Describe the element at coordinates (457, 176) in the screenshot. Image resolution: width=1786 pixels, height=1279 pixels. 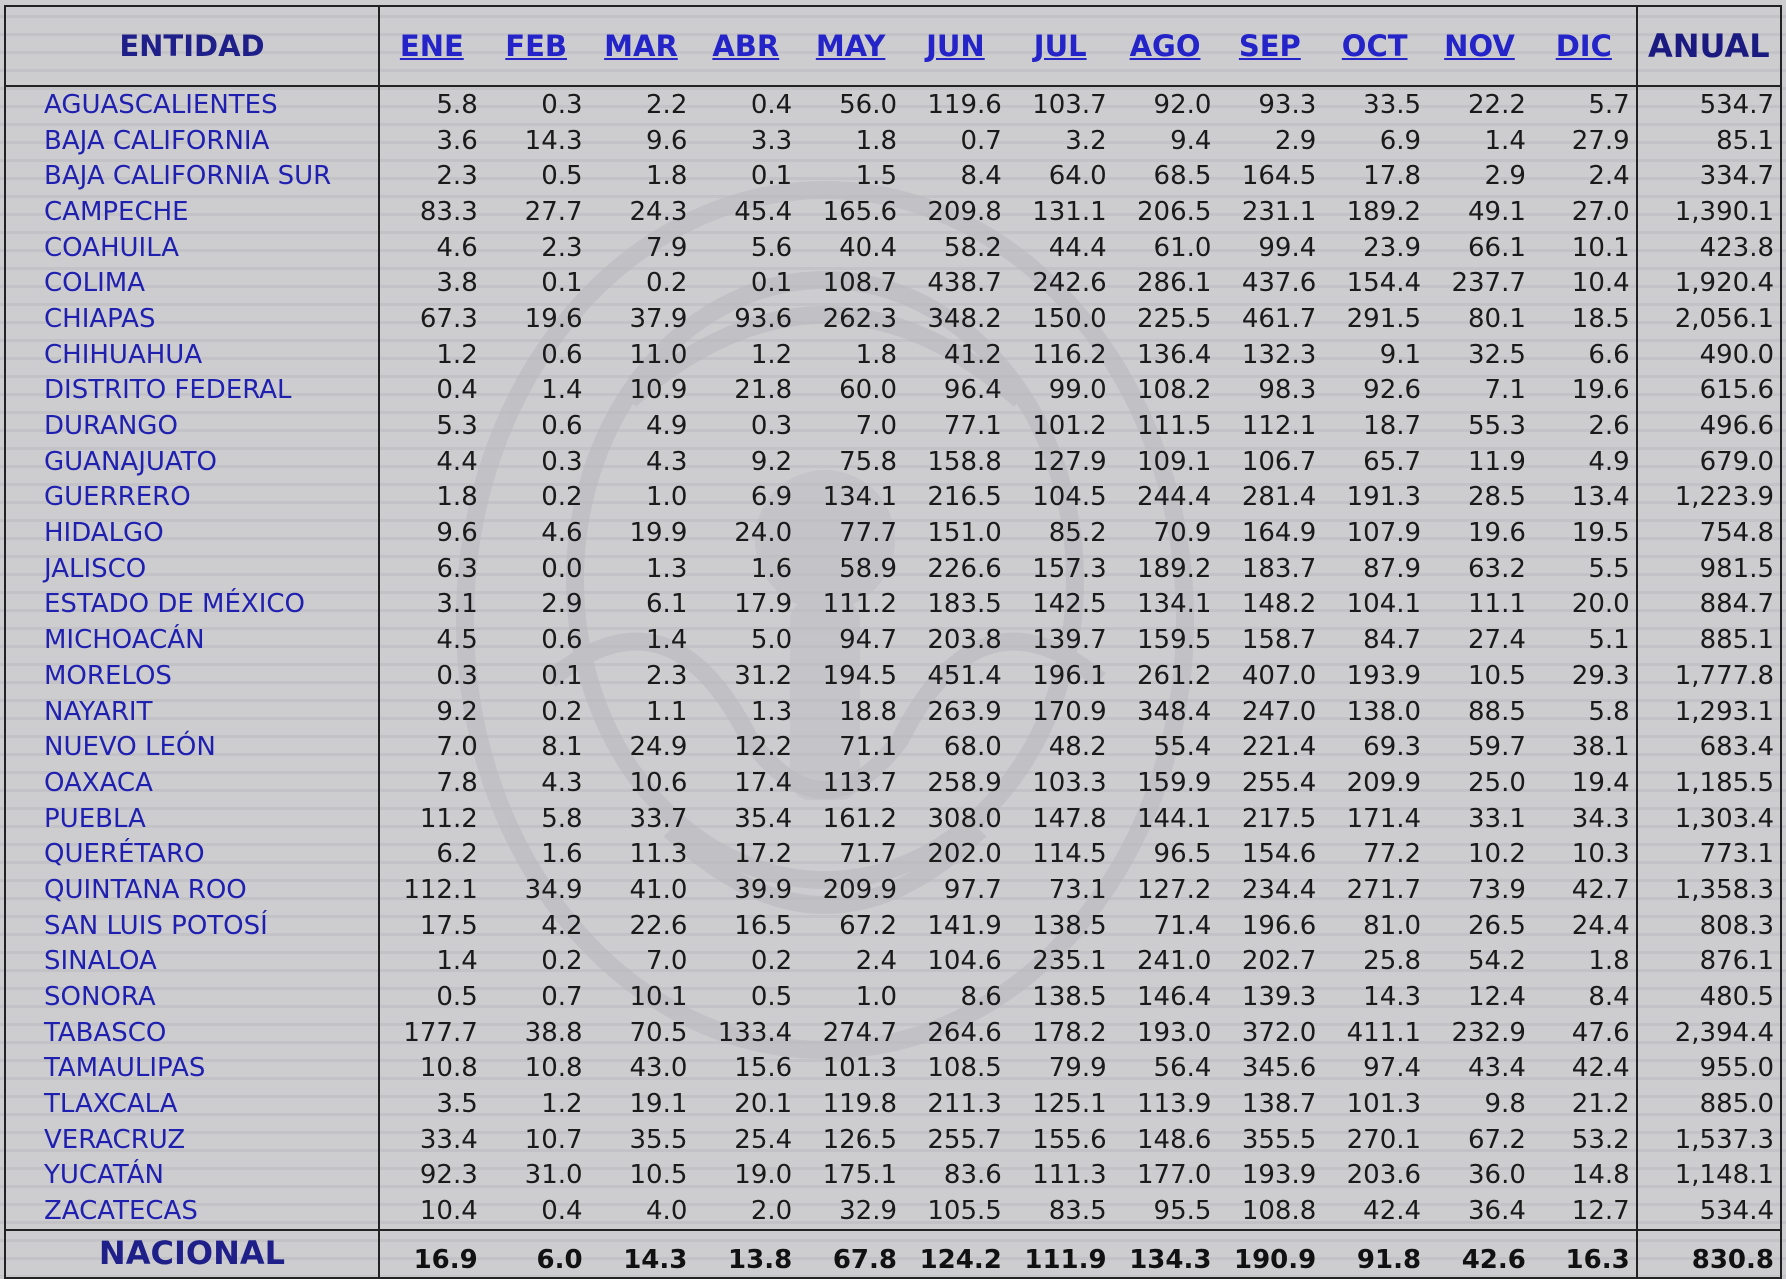
I see `value-cell-ene: 2.3` at that location.